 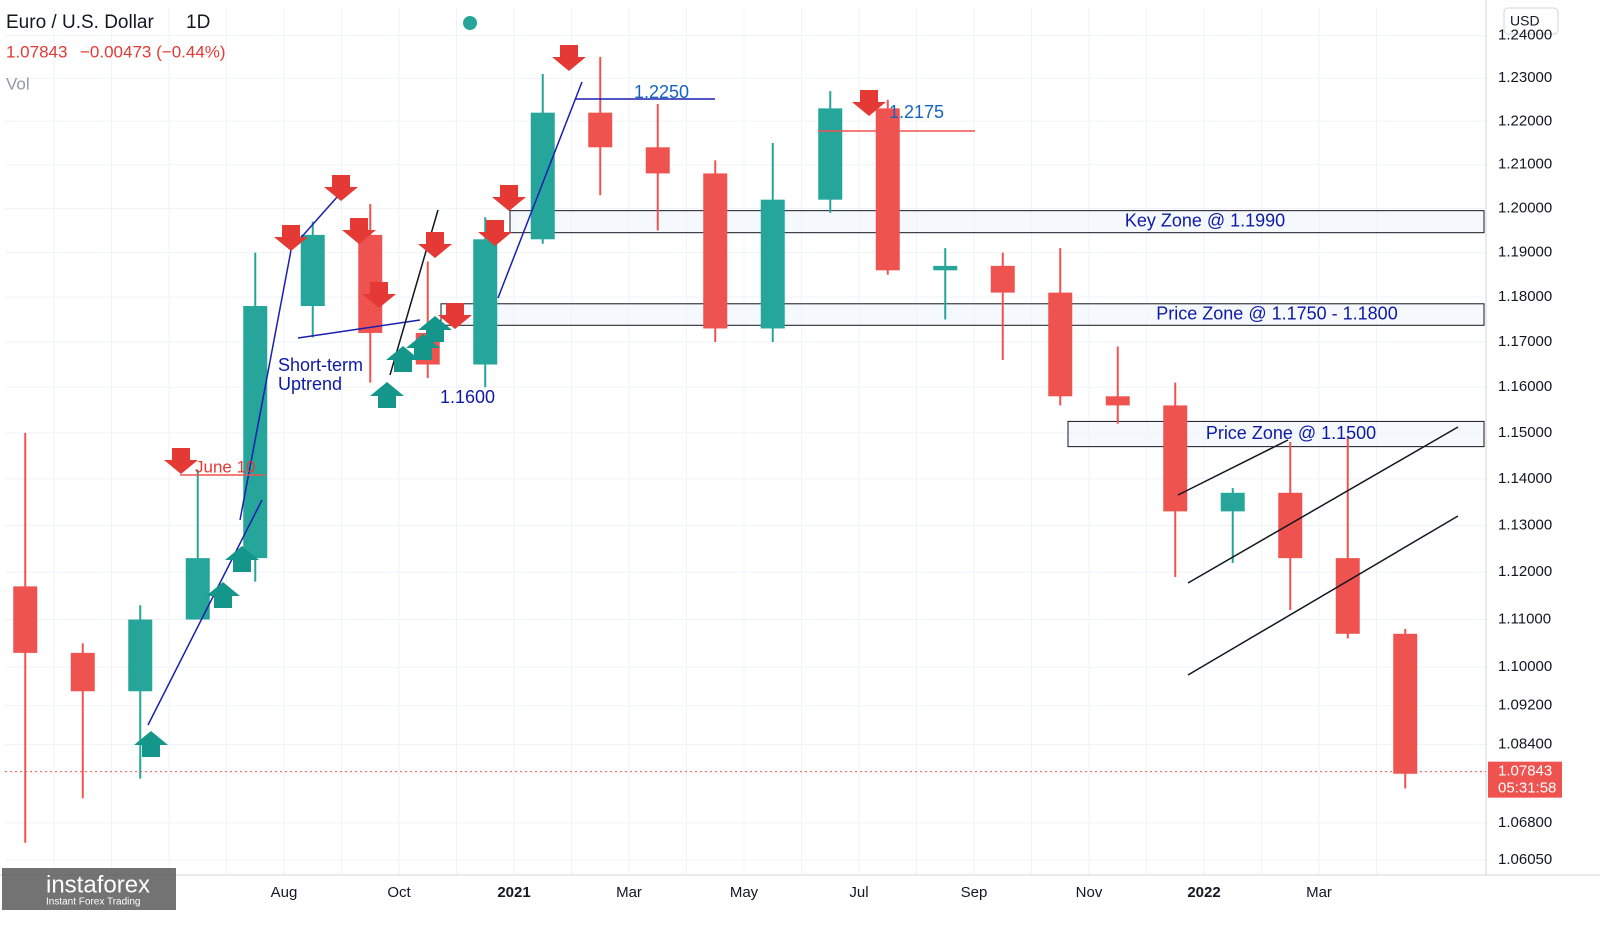 I want to click on annotation-box: Short-term Uptrend, so click(x=321, y=375).